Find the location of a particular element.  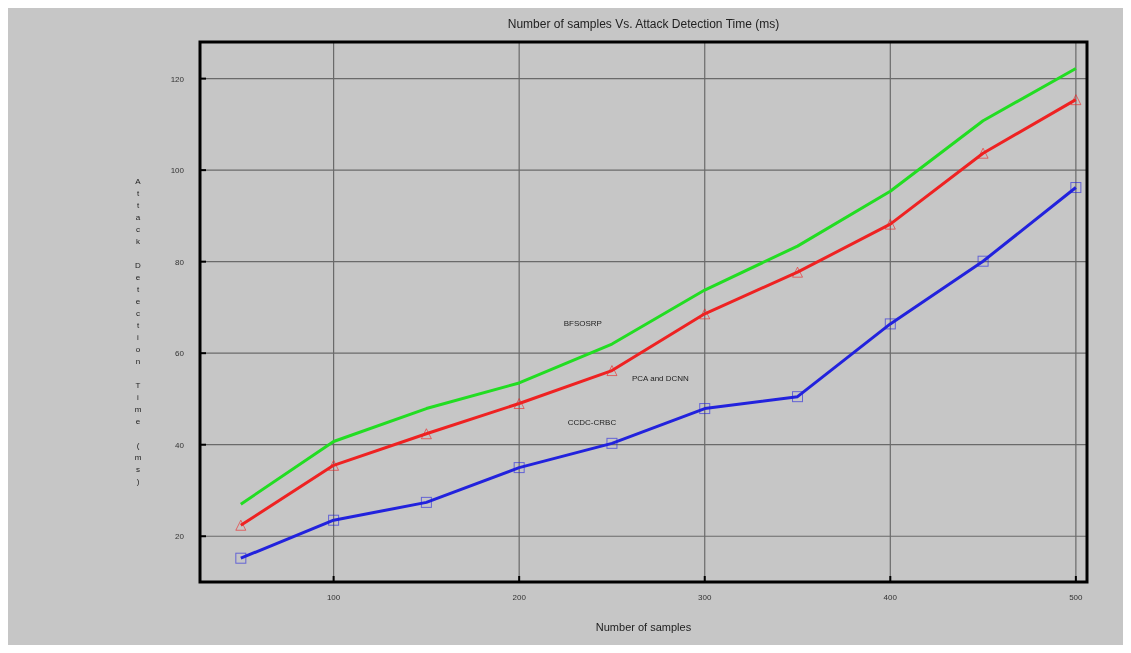

y-tick-label: 120 is located at coordinates (177, 79).